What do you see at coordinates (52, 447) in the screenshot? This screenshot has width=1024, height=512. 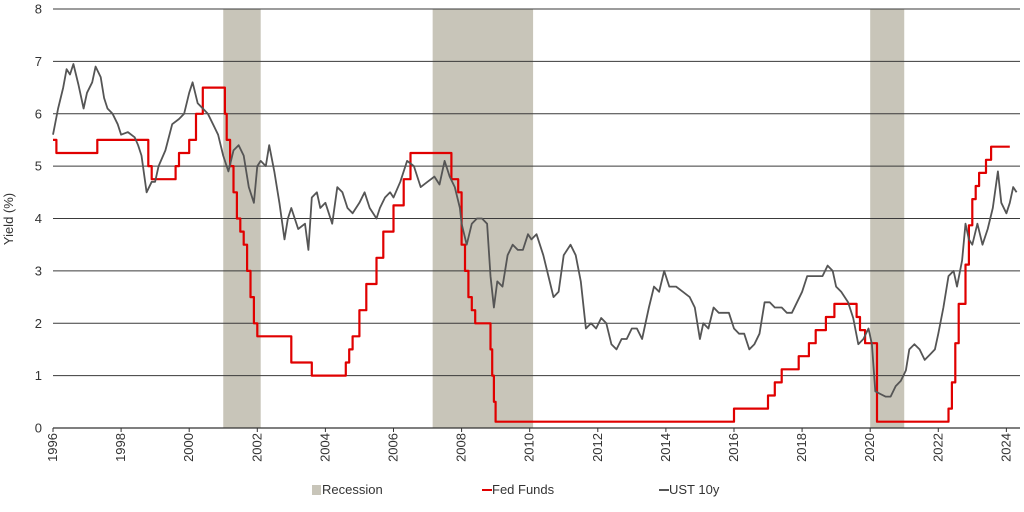 I see `x-tick-label: 1996` at bounding box center [52, 447].